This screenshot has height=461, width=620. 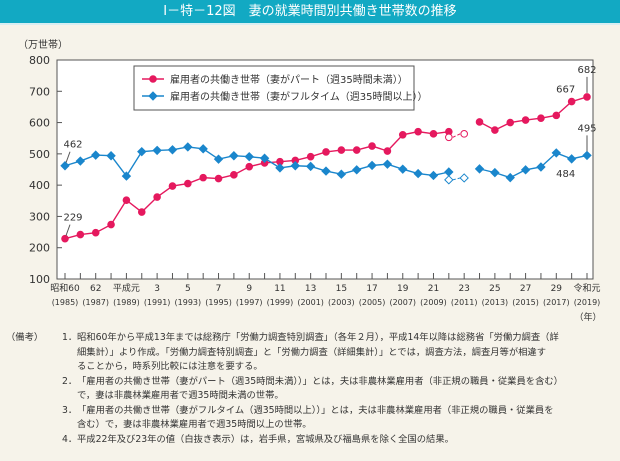 What do you see at coordinates (39, 91) in the screenshot?
I see `y-tick-label: 700` at bounding box center [39, 91].